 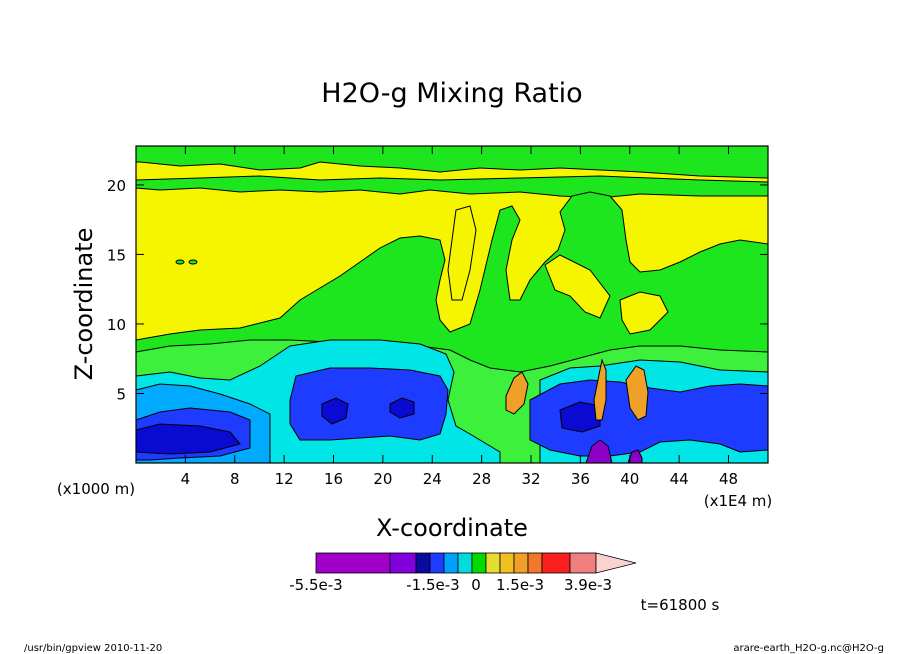 I want to click on y-axis-label: Z-coordinate, so click(x=84, y=304).